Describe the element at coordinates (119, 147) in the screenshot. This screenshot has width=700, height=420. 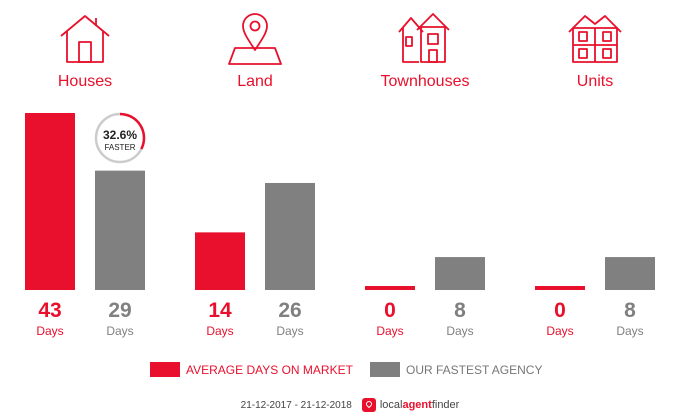
I see `faster-badge-label: FASTER` at that location.